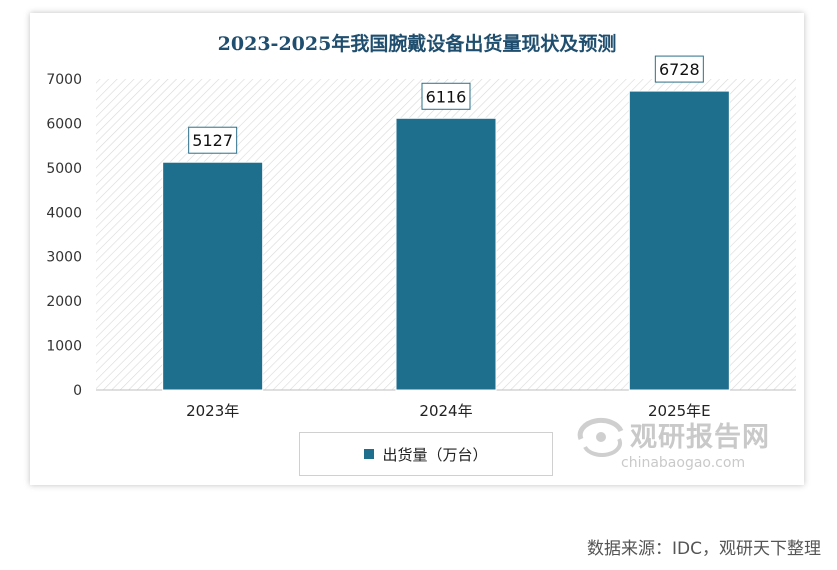  I want to click on data-label: 6116, so click(446, 96).